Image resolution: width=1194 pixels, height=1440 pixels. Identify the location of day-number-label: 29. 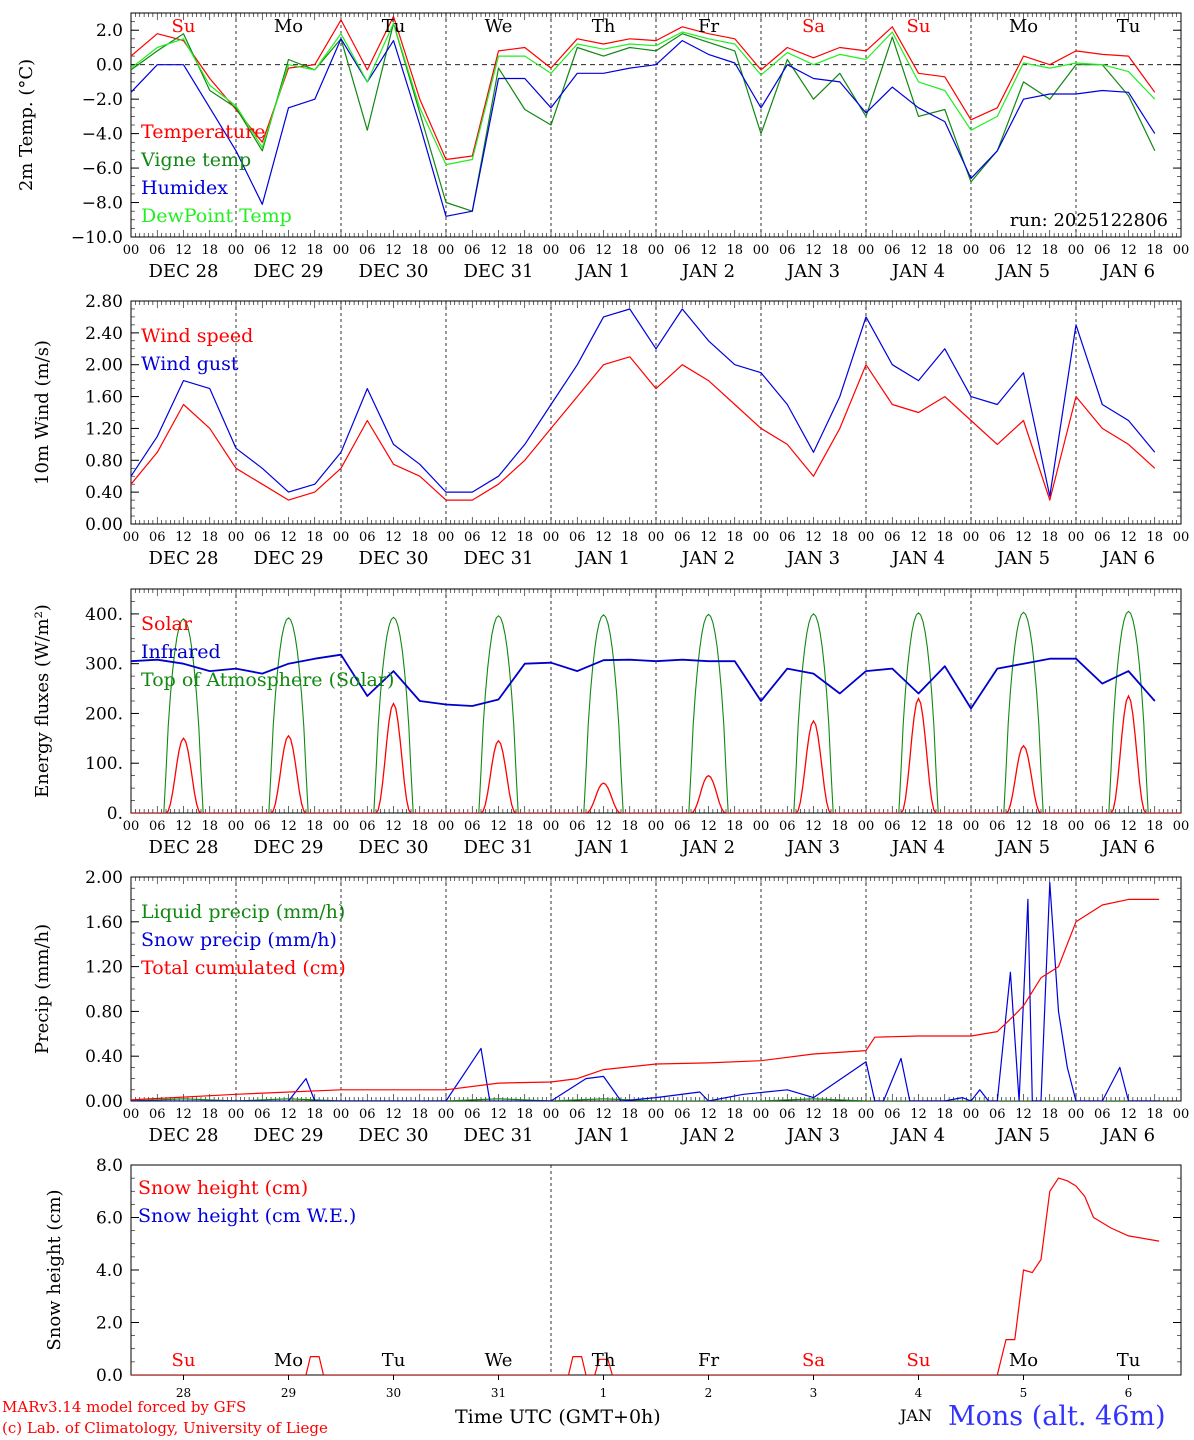
(288, 1393).